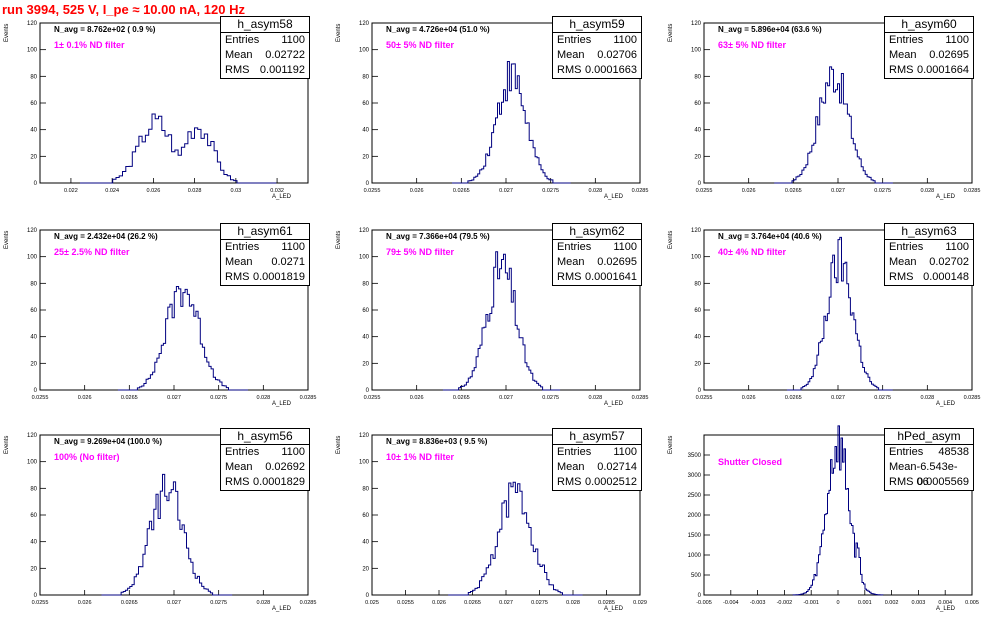  What do you see at coordinates (265, 25) in the screenshot?
I see `histogram-name: h_asym58` at bounding box center [265, 25].